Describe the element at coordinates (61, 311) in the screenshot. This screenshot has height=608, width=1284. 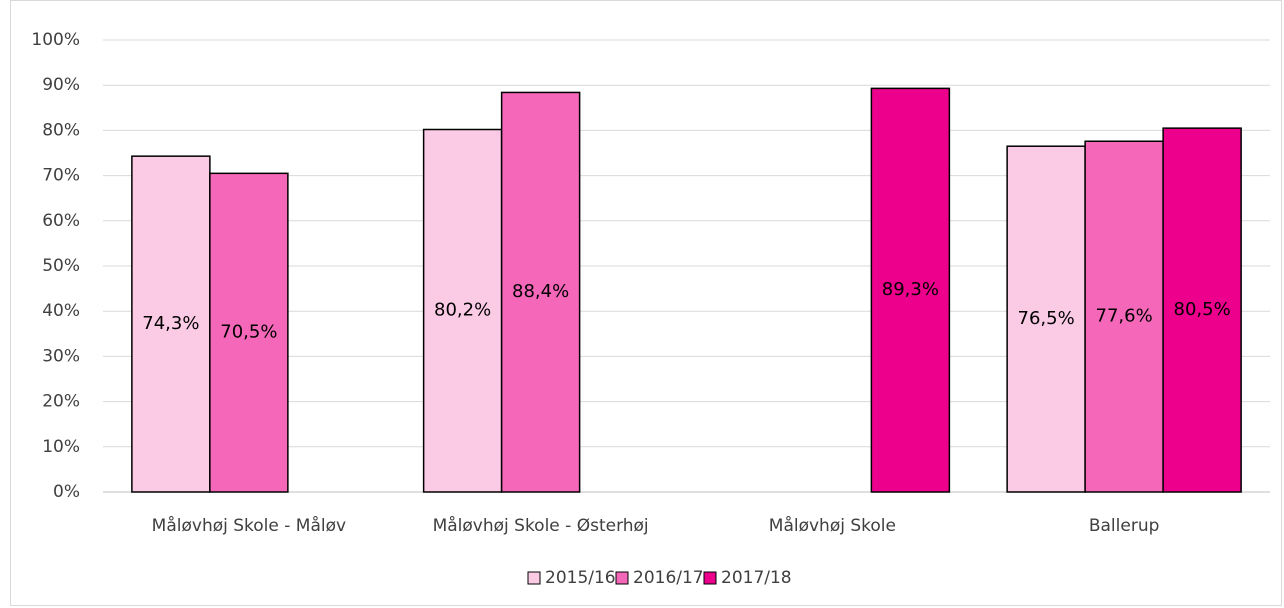
I see `y-tick-label: 40%` at that location.